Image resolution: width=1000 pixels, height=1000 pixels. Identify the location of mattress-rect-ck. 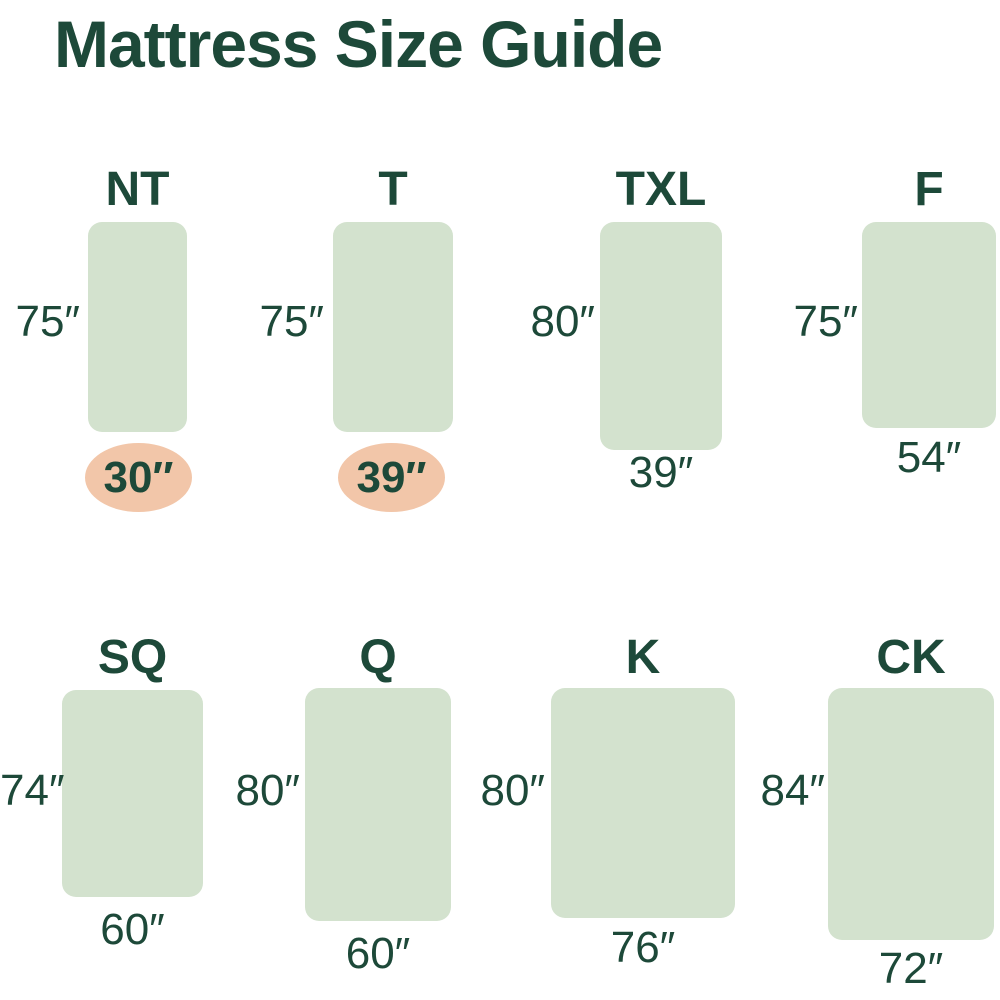
(911, 814).